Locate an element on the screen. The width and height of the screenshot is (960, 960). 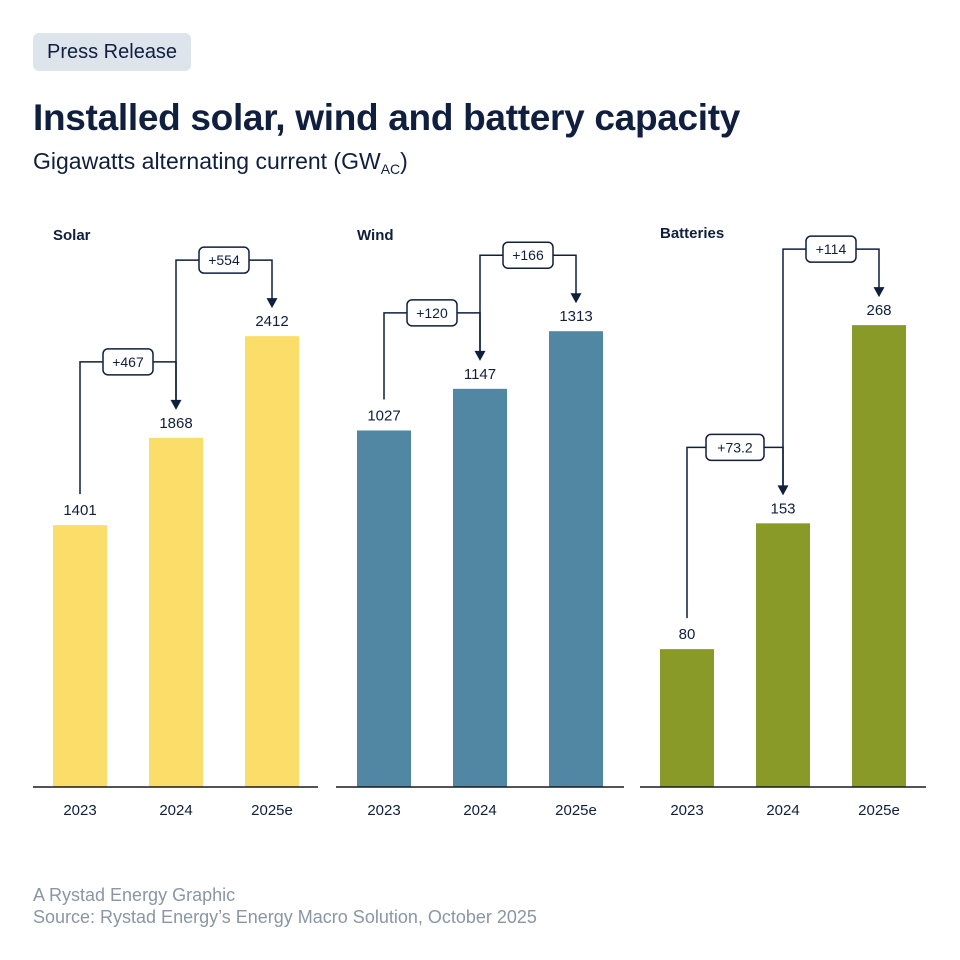
tick-label-batteries-2023: 2023 is located at coordinates (686, 810).